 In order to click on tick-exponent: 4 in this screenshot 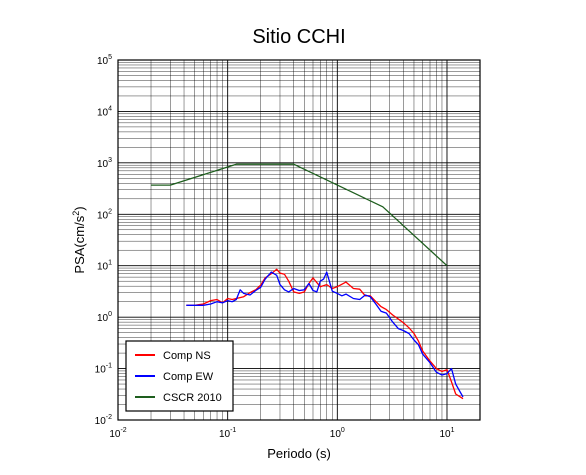, I will do `click(110, 108)`.